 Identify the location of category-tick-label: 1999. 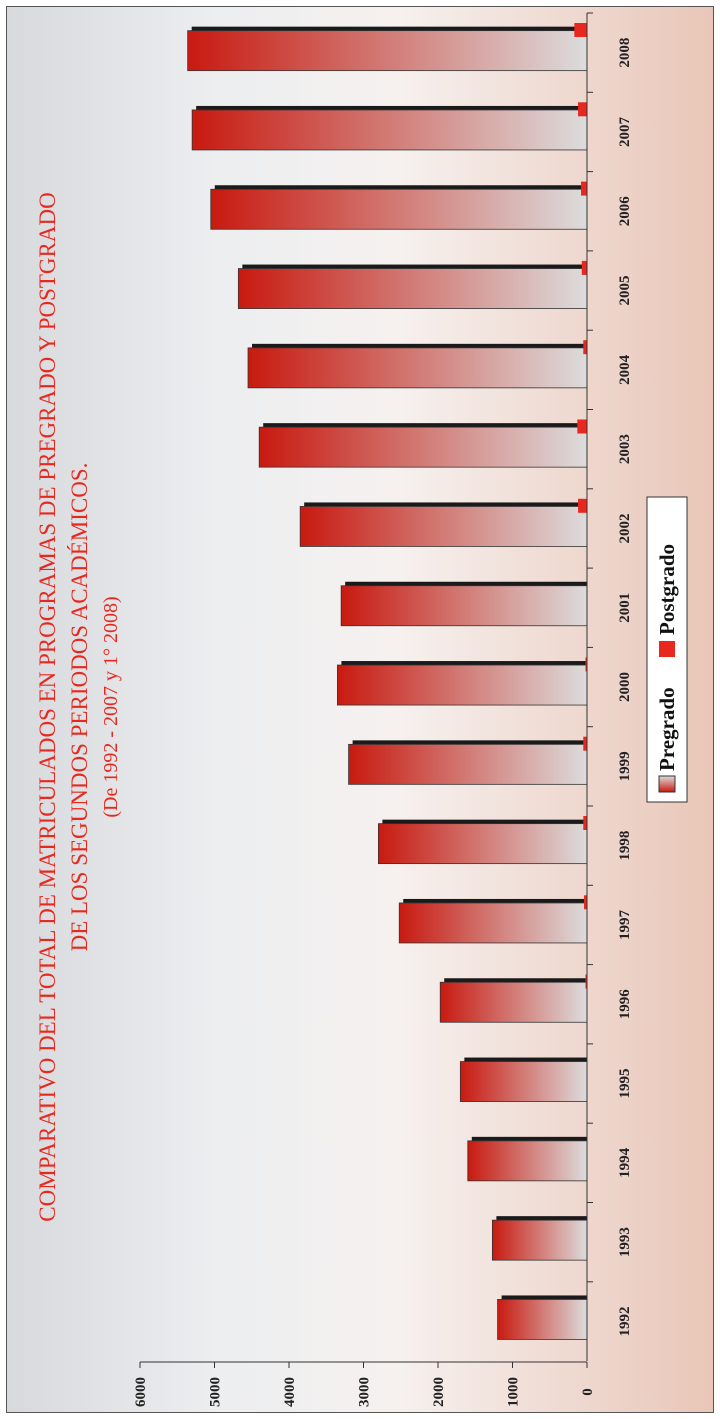
(625, 766).